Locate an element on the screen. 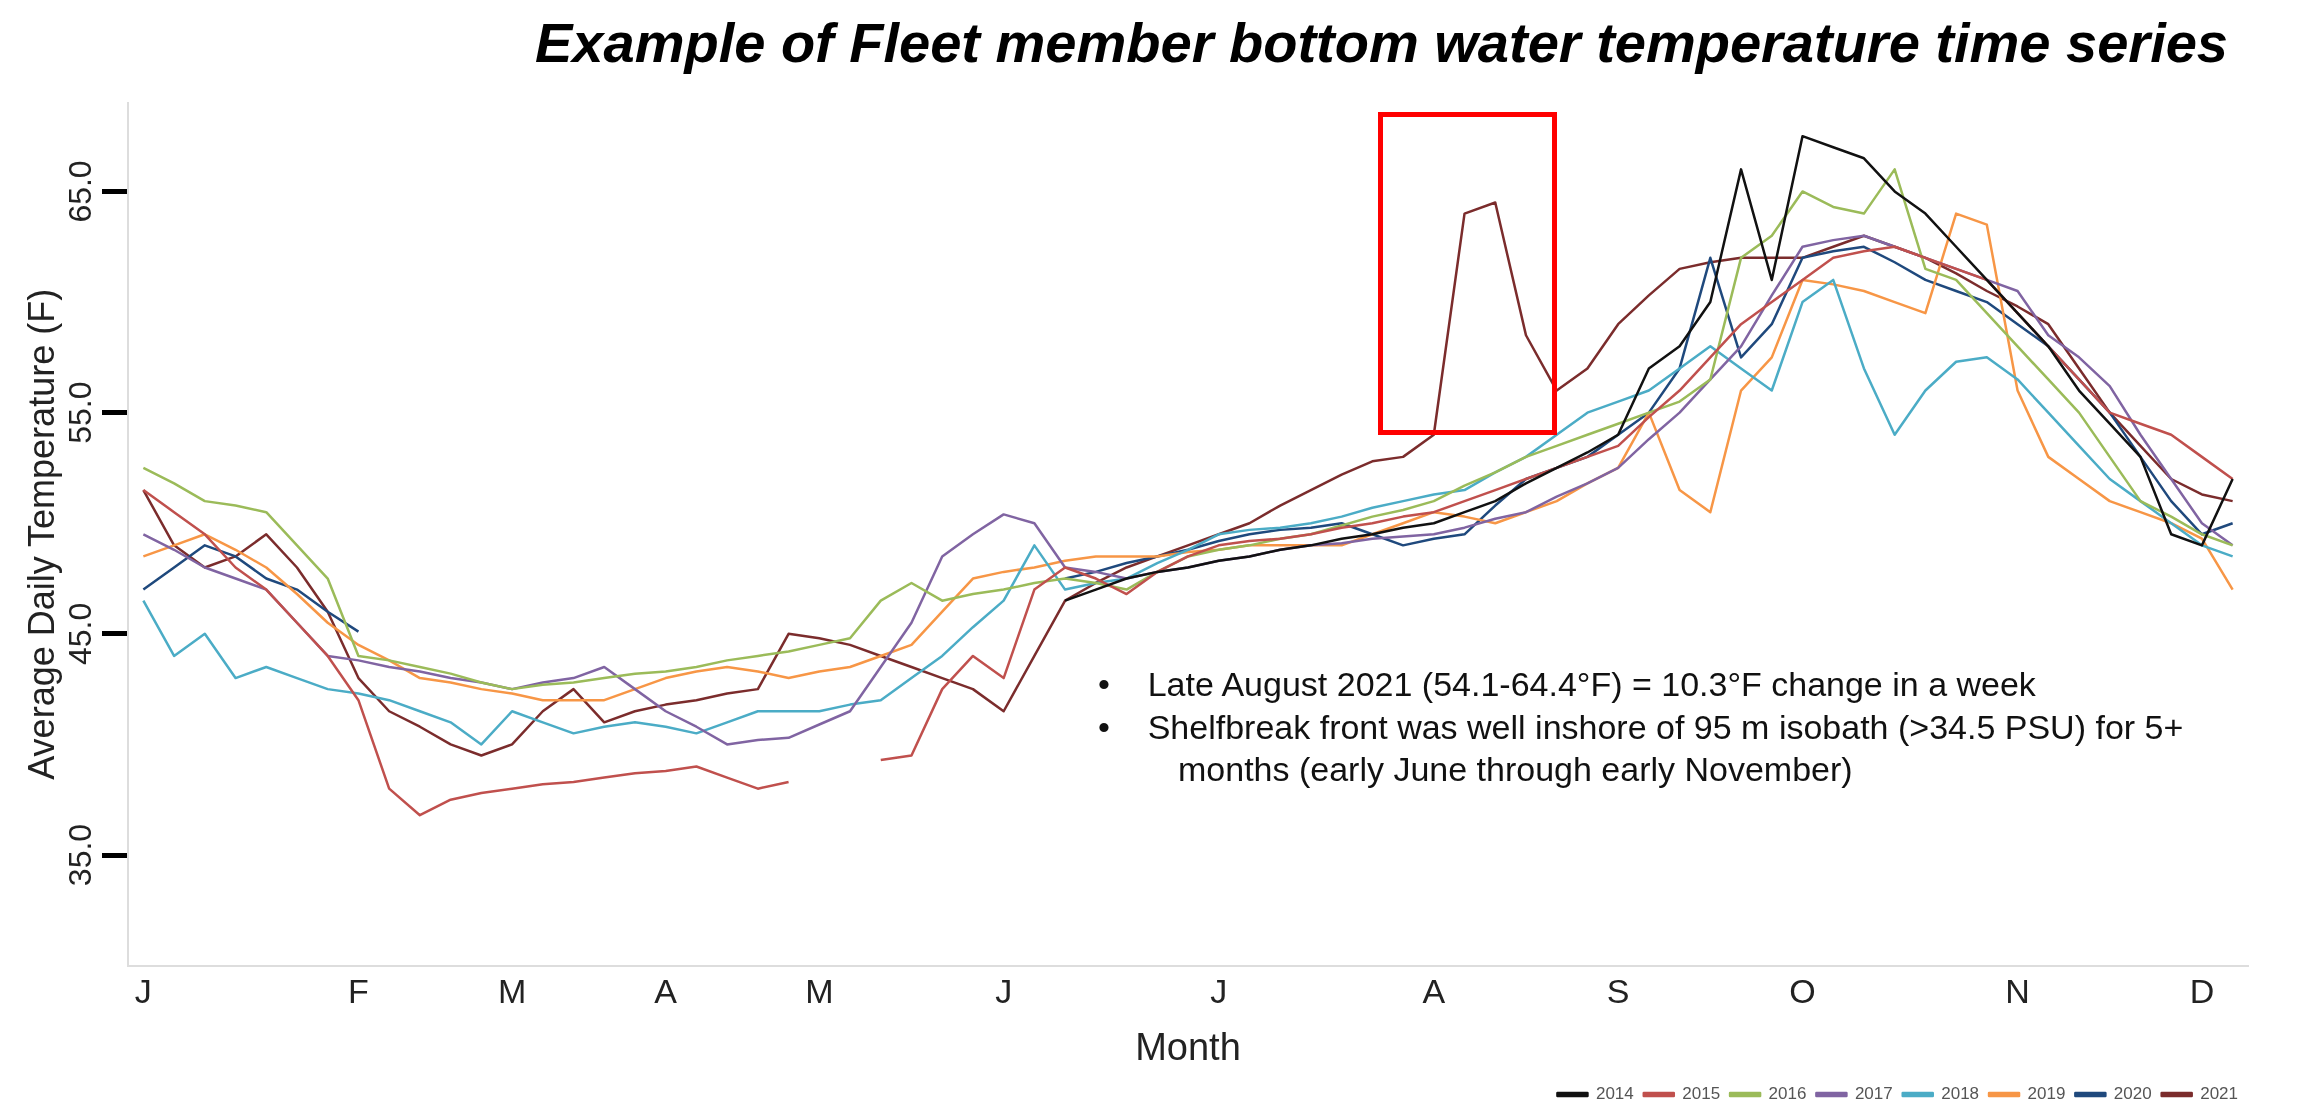 The width and height of the screenshot is (2303, 1116). y-tick-label: 55.0 is located at coordinates (79, 412).